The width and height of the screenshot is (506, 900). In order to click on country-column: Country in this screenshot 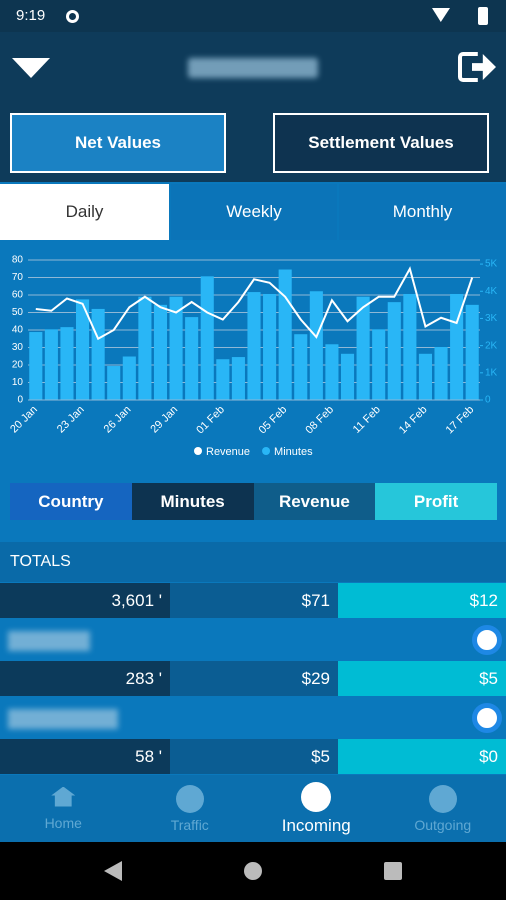, I will do `click(71, 501)`.